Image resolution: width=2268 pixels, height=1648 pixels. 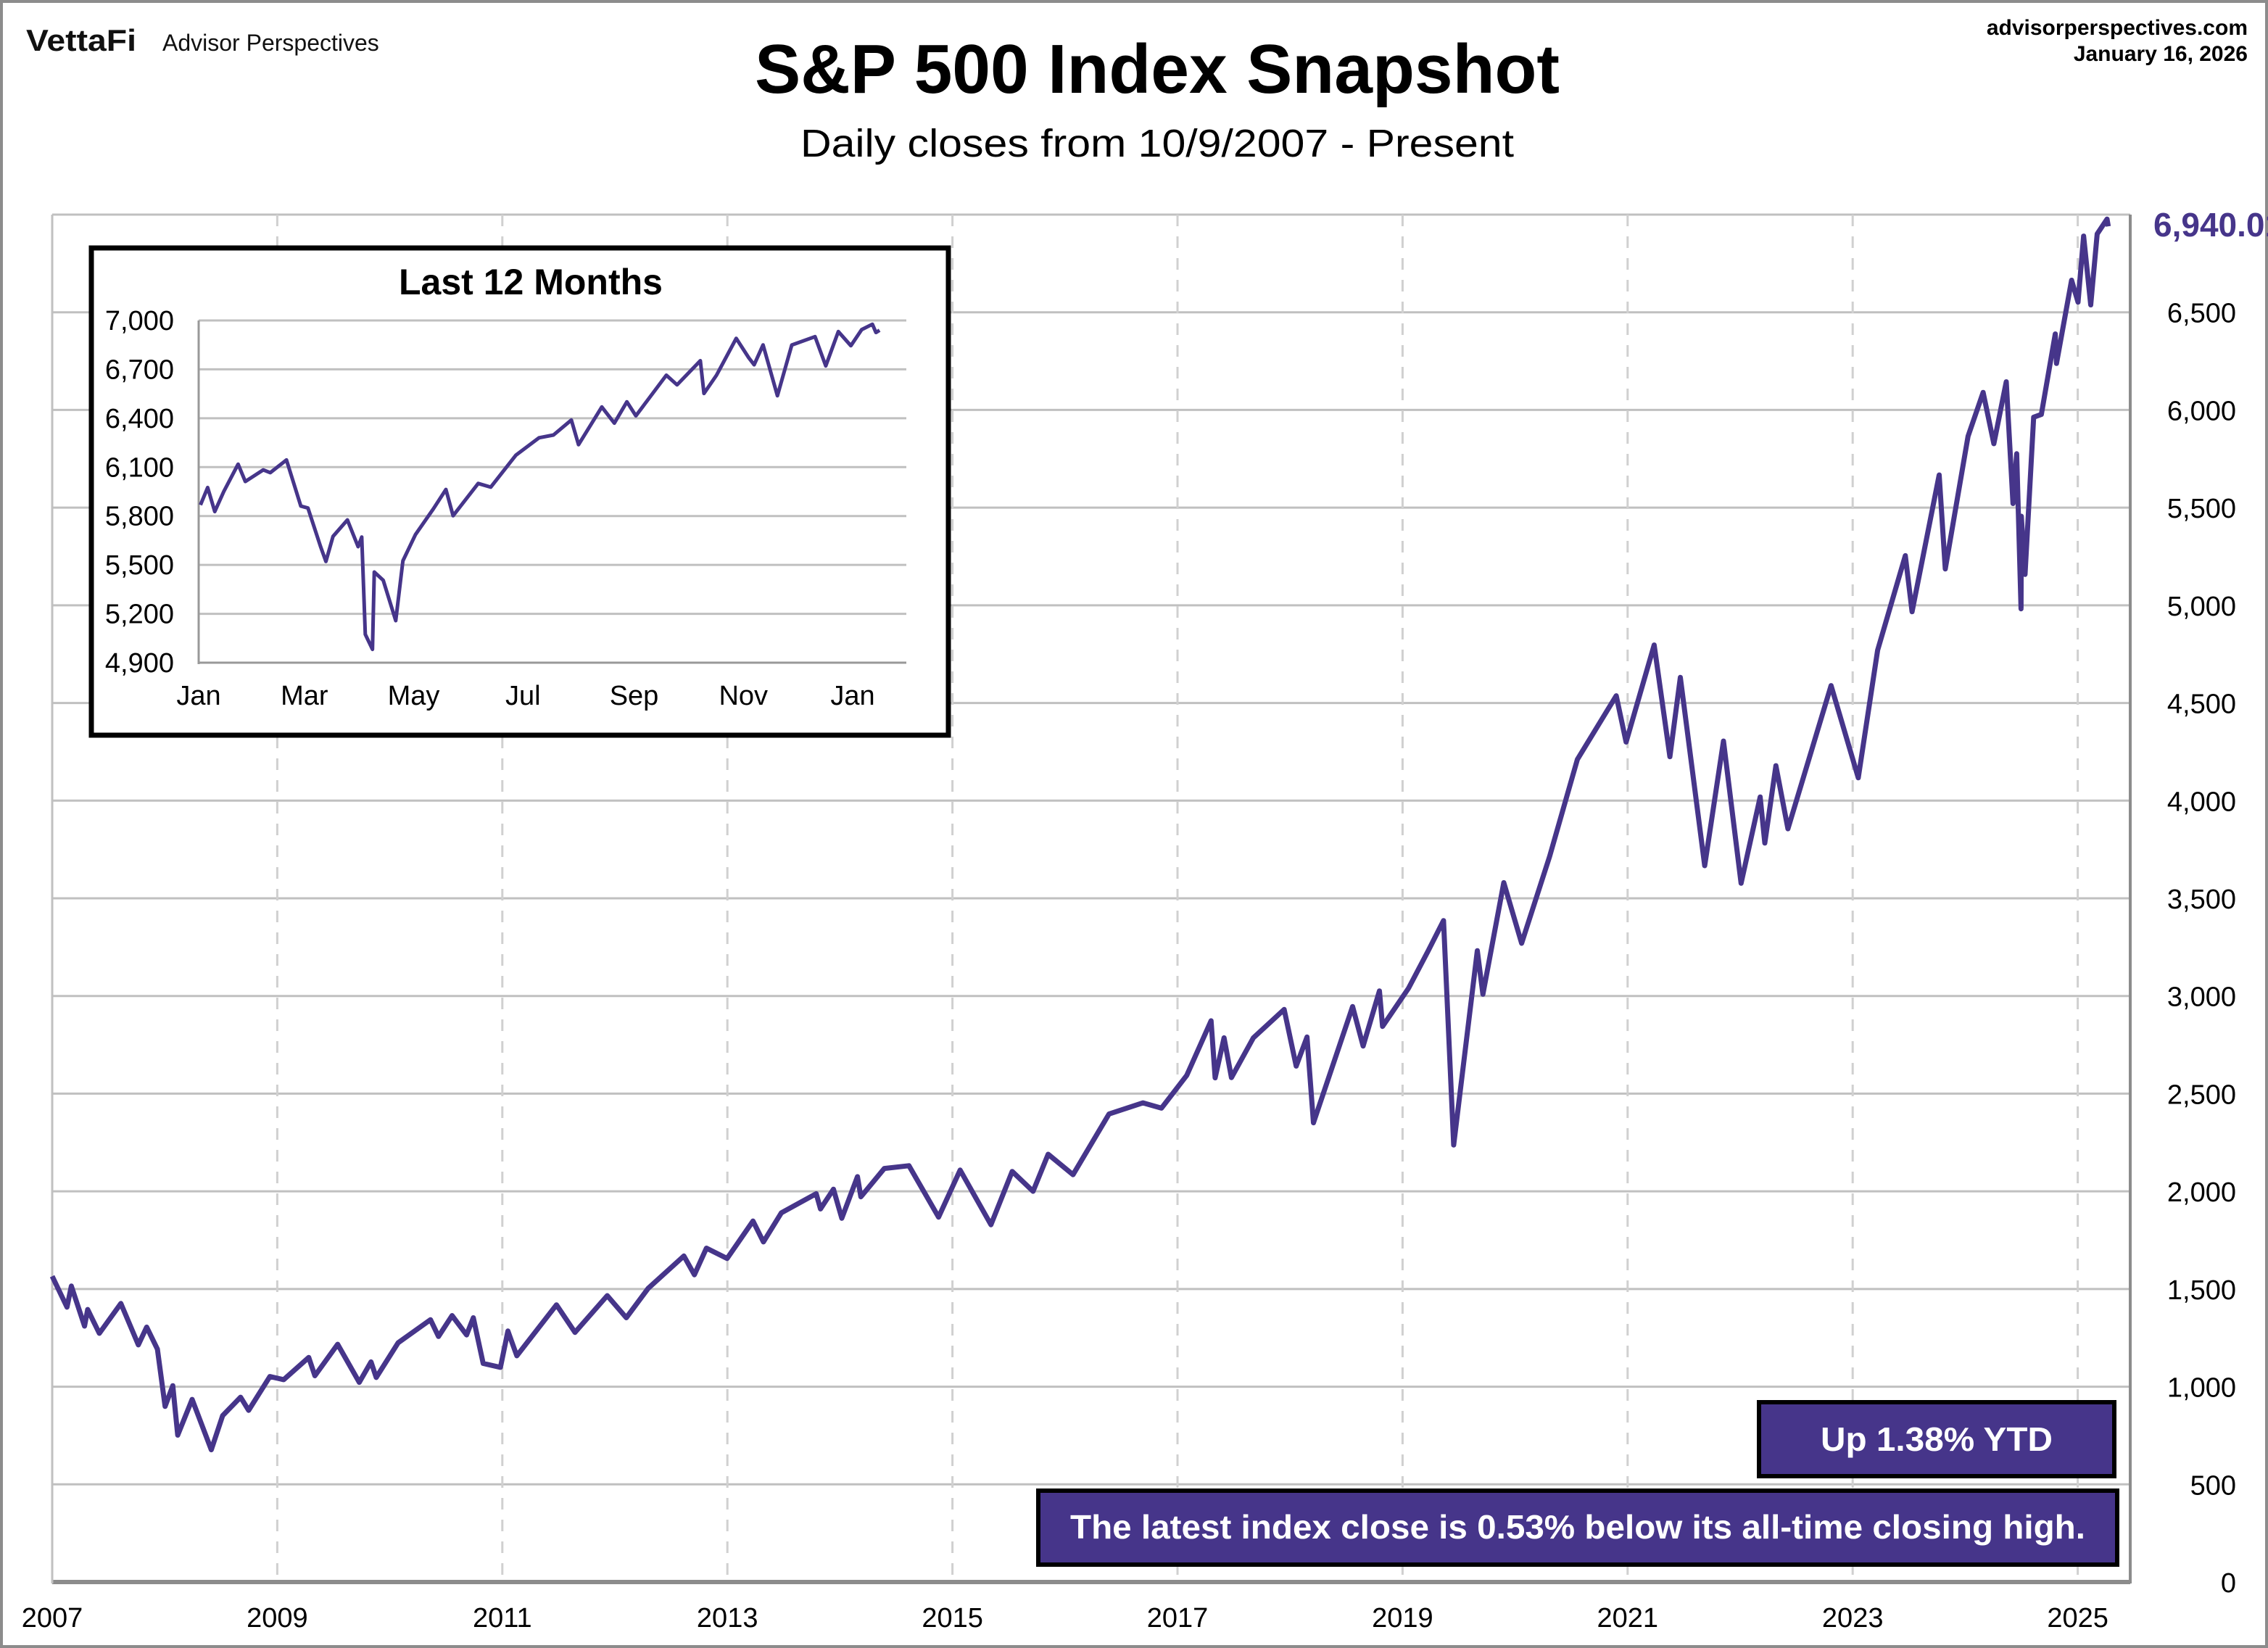 What do you see at coordinates (2201, 1290) in the screenshot?
I see `main-y-tick-label: 1,500` at bounding box center [2201, 1290].